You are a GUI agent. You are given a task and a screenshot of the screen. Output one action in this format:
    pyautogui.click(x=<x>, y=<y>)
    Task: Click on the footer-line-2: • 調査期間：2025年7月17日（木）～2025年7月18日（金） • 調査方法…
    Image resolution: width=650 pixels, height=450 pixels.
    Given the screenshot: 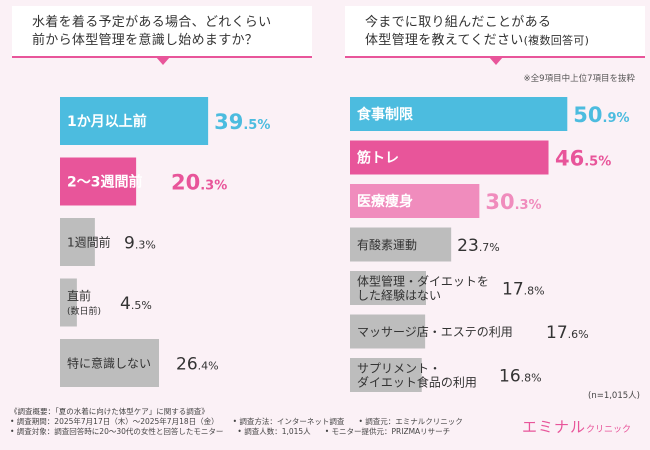 What is the action you would take?
    pyautogui.click(x=270, y=422)
    